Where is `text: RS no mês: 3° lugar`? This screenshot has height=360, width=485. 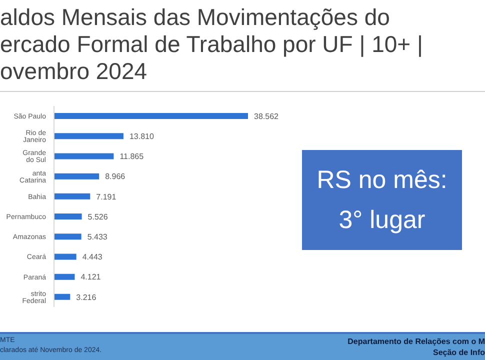 text: RS no mês: 3° lugar is located at coordinates (382, 200).